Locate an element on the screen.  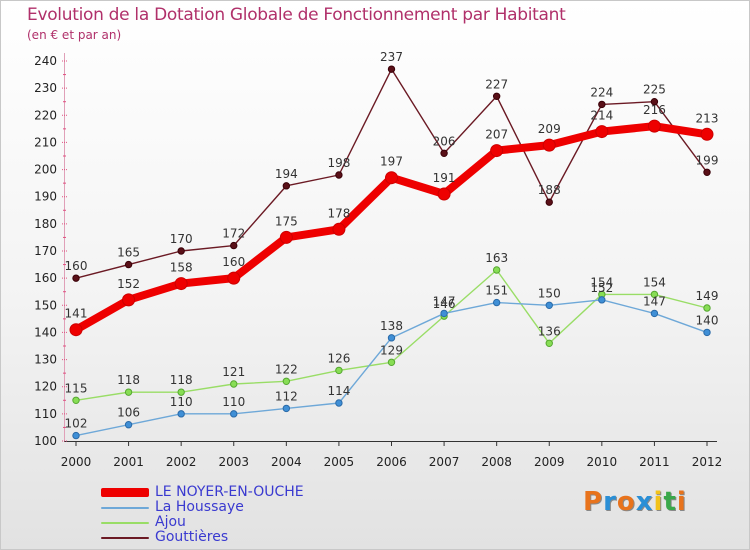
x-tick-label: 2008 is located at coordinates (496, 462).